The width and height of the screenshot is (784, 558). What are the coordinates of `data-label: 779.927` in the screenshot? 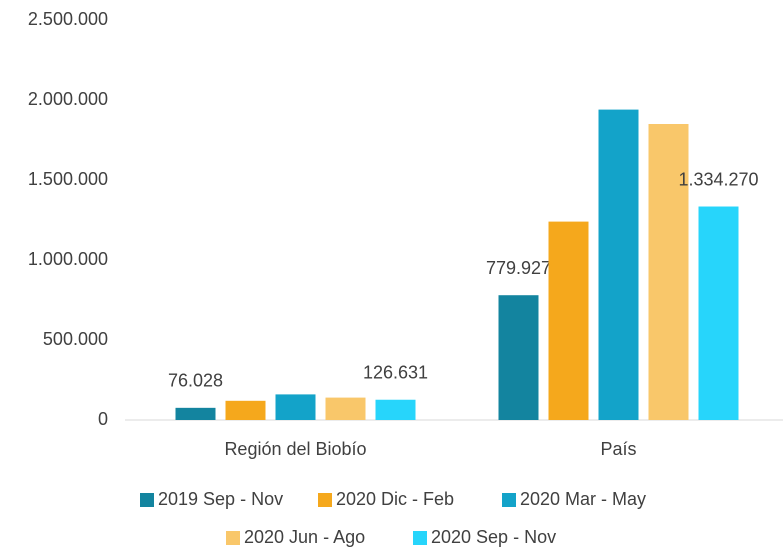 It's located at (518, 268).